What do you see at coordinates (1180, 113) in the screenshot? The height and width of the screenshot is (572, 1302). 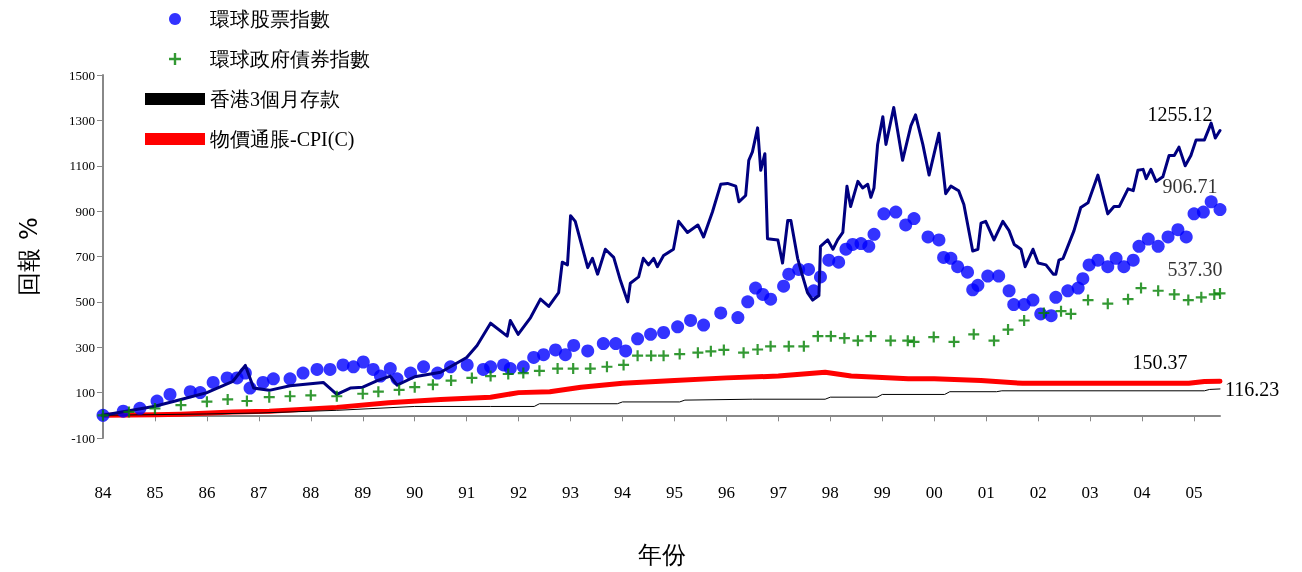 I see `data-label: 1255.12` at bounding box center [1180, 113].